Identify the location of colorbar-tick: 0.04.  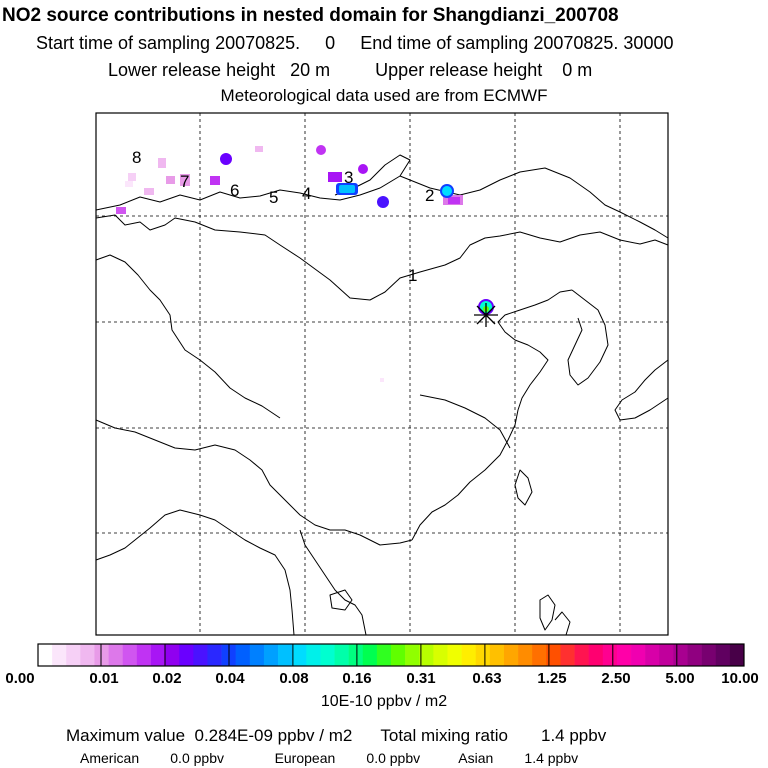
(230, 678).